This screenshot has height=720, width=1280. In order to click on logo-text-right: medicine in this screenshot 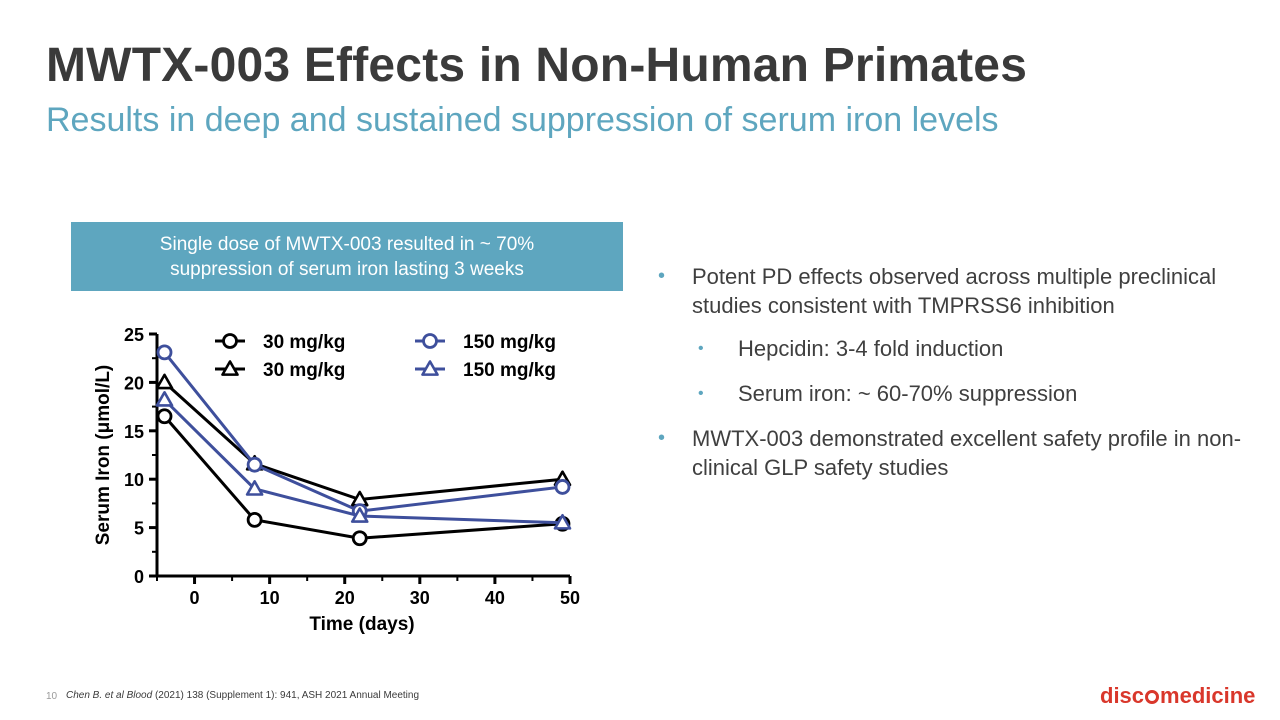, I will do `click(1208, 695)`.